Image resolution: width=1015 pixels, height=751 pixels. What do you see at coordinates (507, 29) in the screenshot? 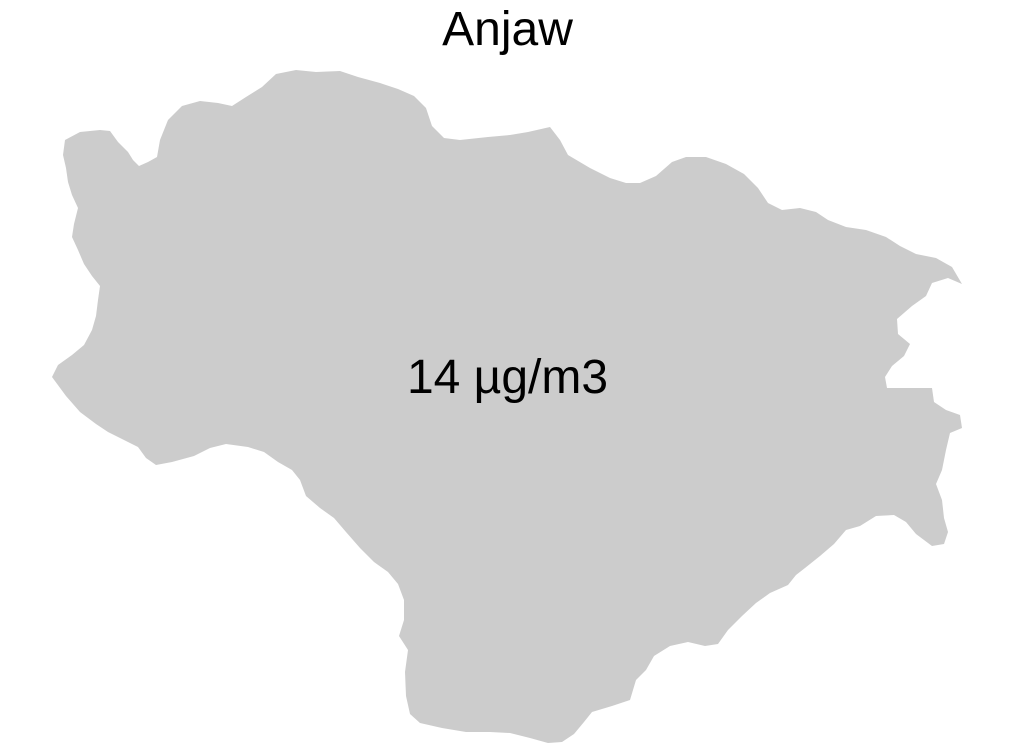
I see `map-title: Anjaw` at bounding box center [507, 29].